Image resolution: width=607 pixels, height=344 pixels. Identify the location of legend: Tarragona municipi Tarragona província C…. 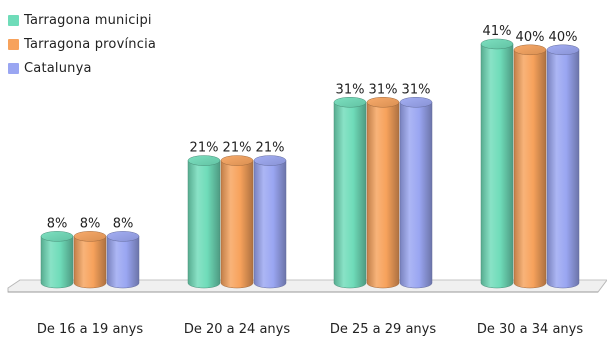
(82, 44).